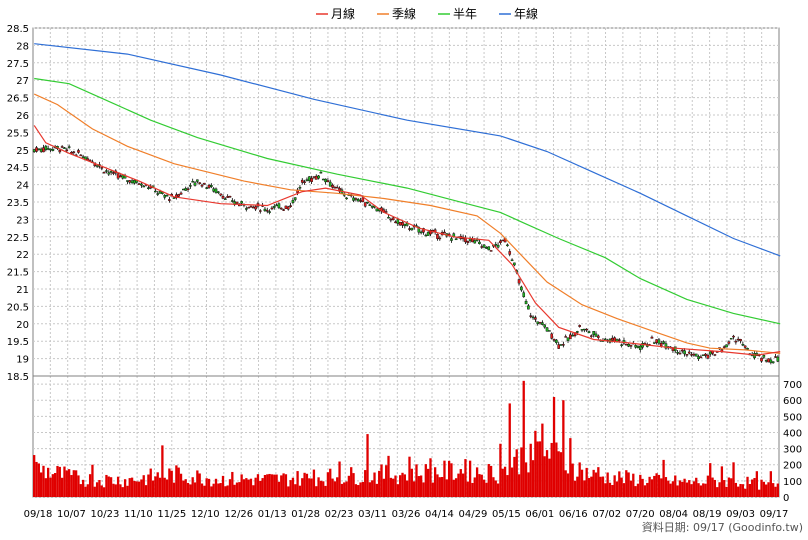 This screenshot has width=808, height=540. Describe the element at coordinates (372, 514) in the screenshot. I see `x-tick-label: 03/11` at that location.